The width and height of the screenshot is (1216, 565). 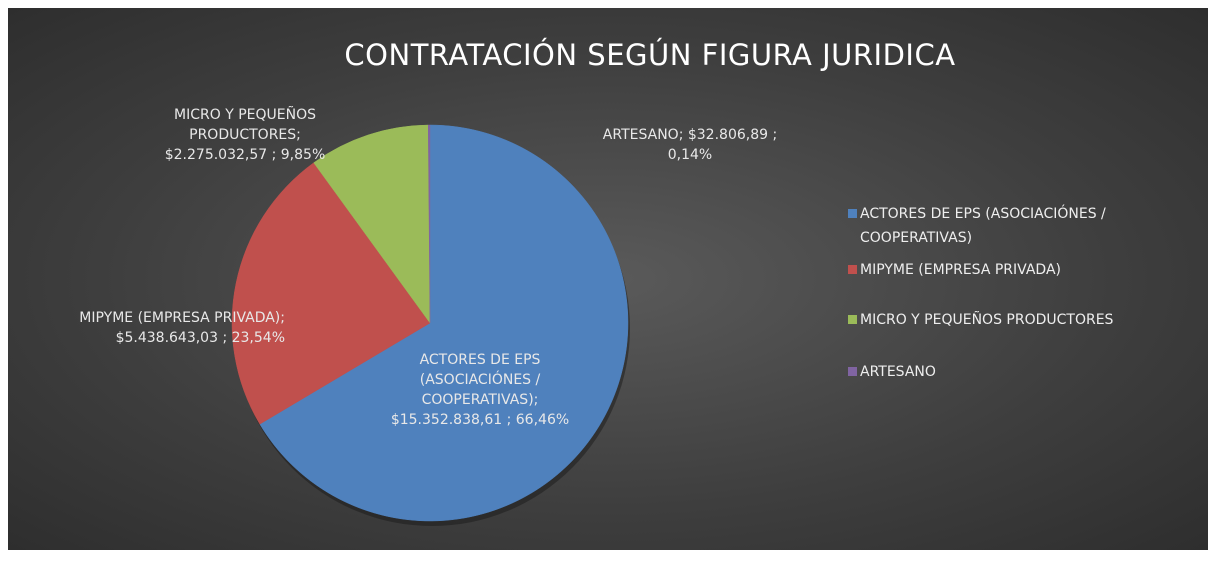 I want to click on data-label: ARTESANO; $32.806,89 ; 0,14%, so click(x=690, y=145).